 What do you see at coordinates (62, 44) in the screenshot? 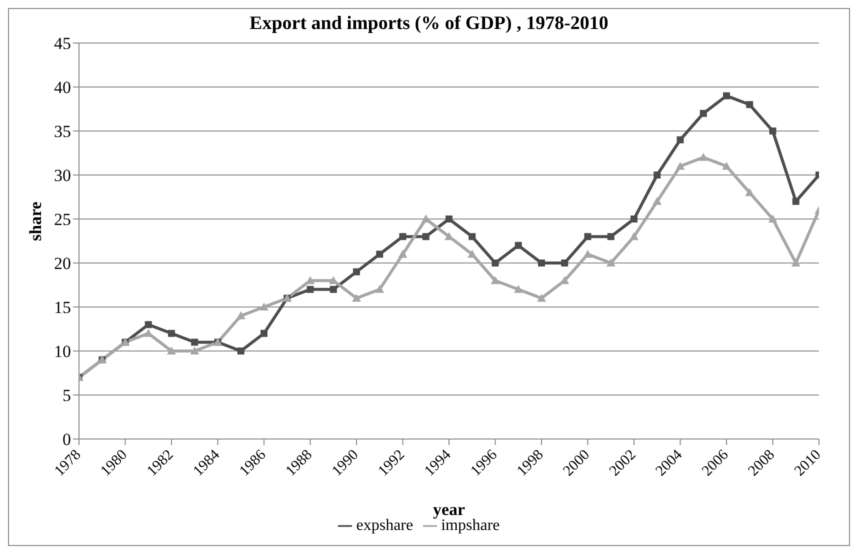
I see `y-tick-label: 45` at bounding box center [62, 44].